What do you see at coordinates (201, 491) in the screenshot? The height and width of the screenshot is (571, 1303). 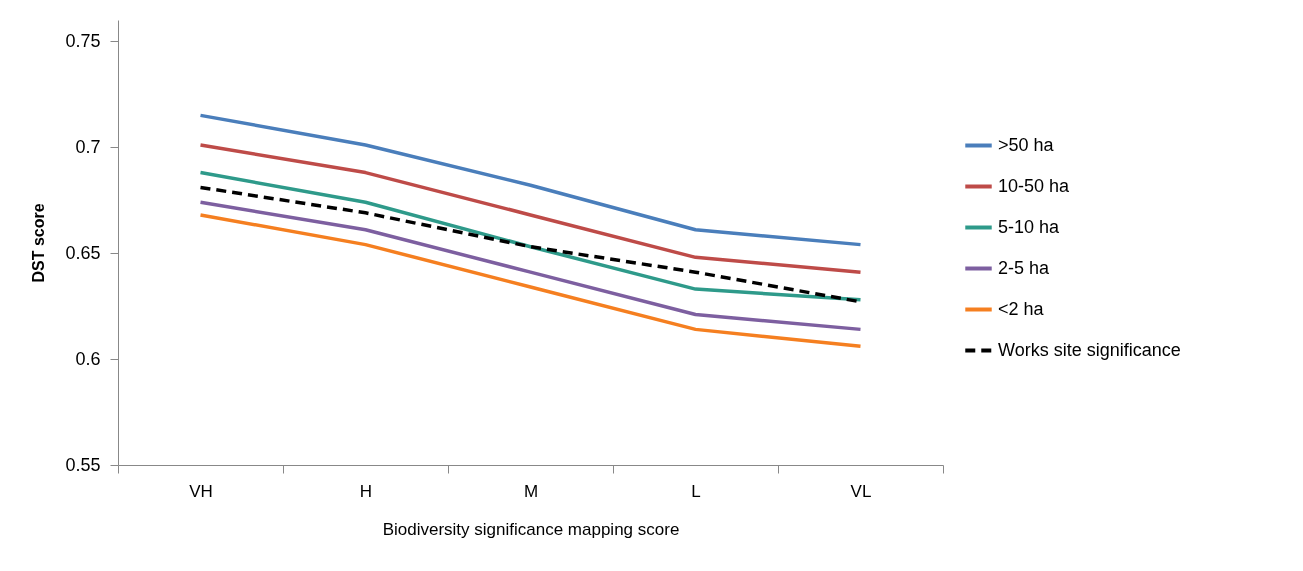 I see `x-tick-label: VH` at bounding box center [201, 491].